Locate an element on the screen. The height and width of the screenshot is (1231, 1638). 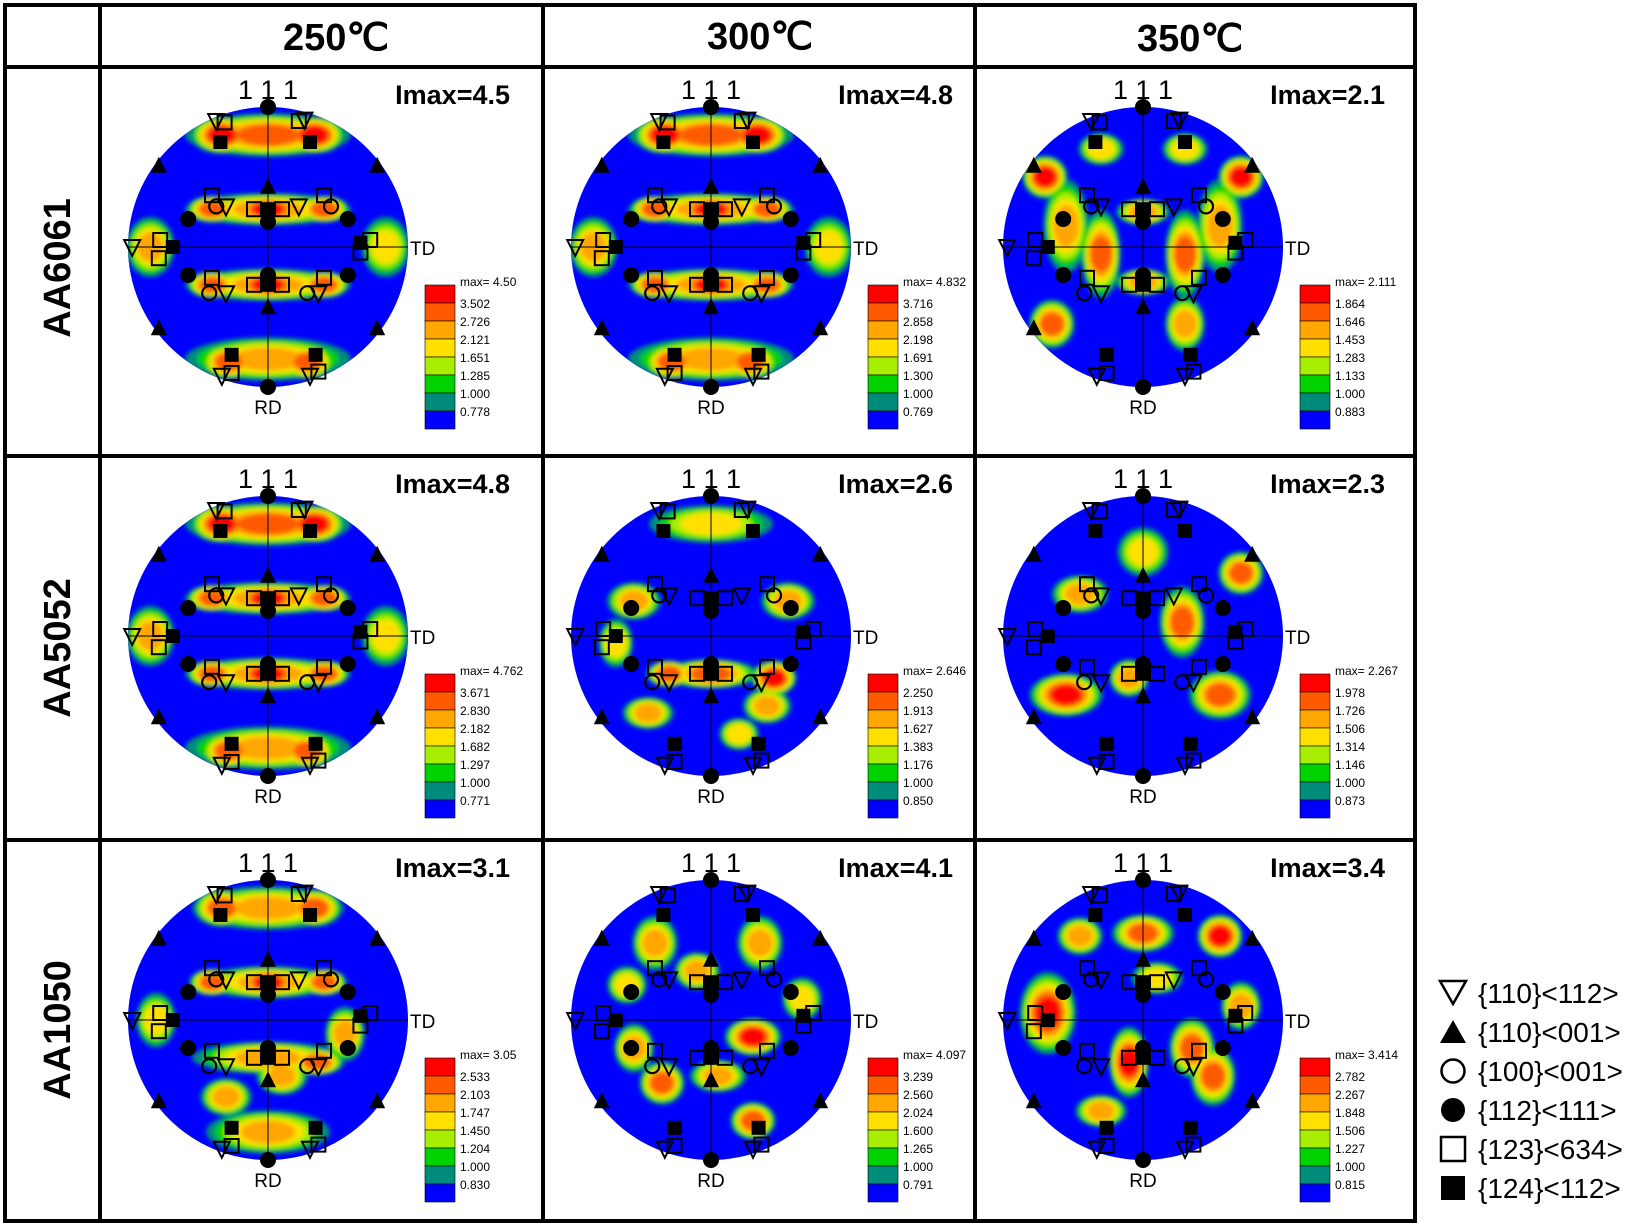
legend-item-110-001: {110}<001> is located at coordinates (1530, 1032).